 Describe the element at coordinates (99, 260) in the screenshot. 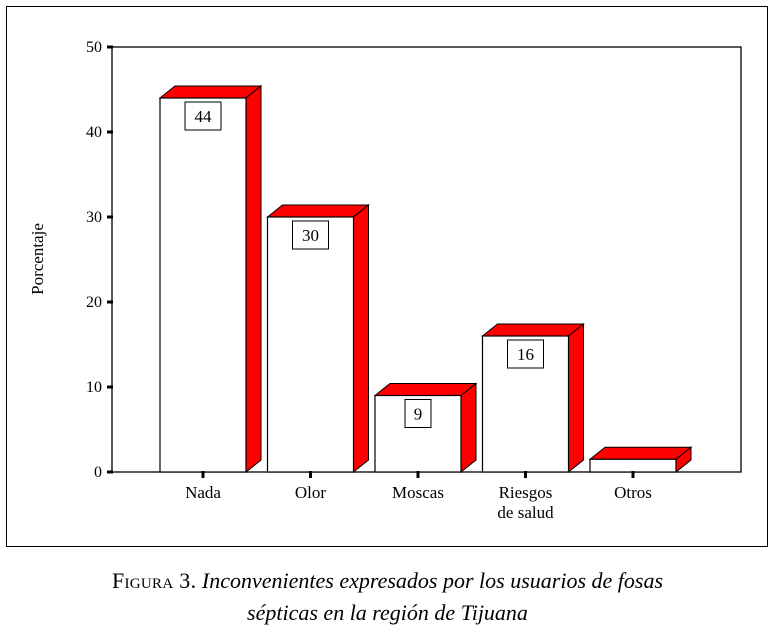

I see `y-axis: 0 10 20 30 40 50` at that location.